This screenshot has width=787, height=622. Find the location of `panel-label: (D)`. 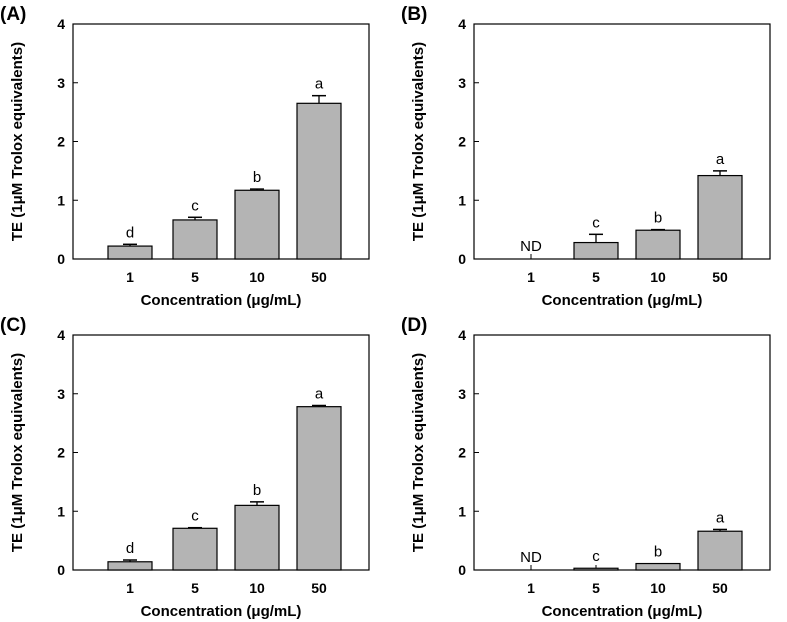

panel-label: (D) is located at coordinates (414, 325).